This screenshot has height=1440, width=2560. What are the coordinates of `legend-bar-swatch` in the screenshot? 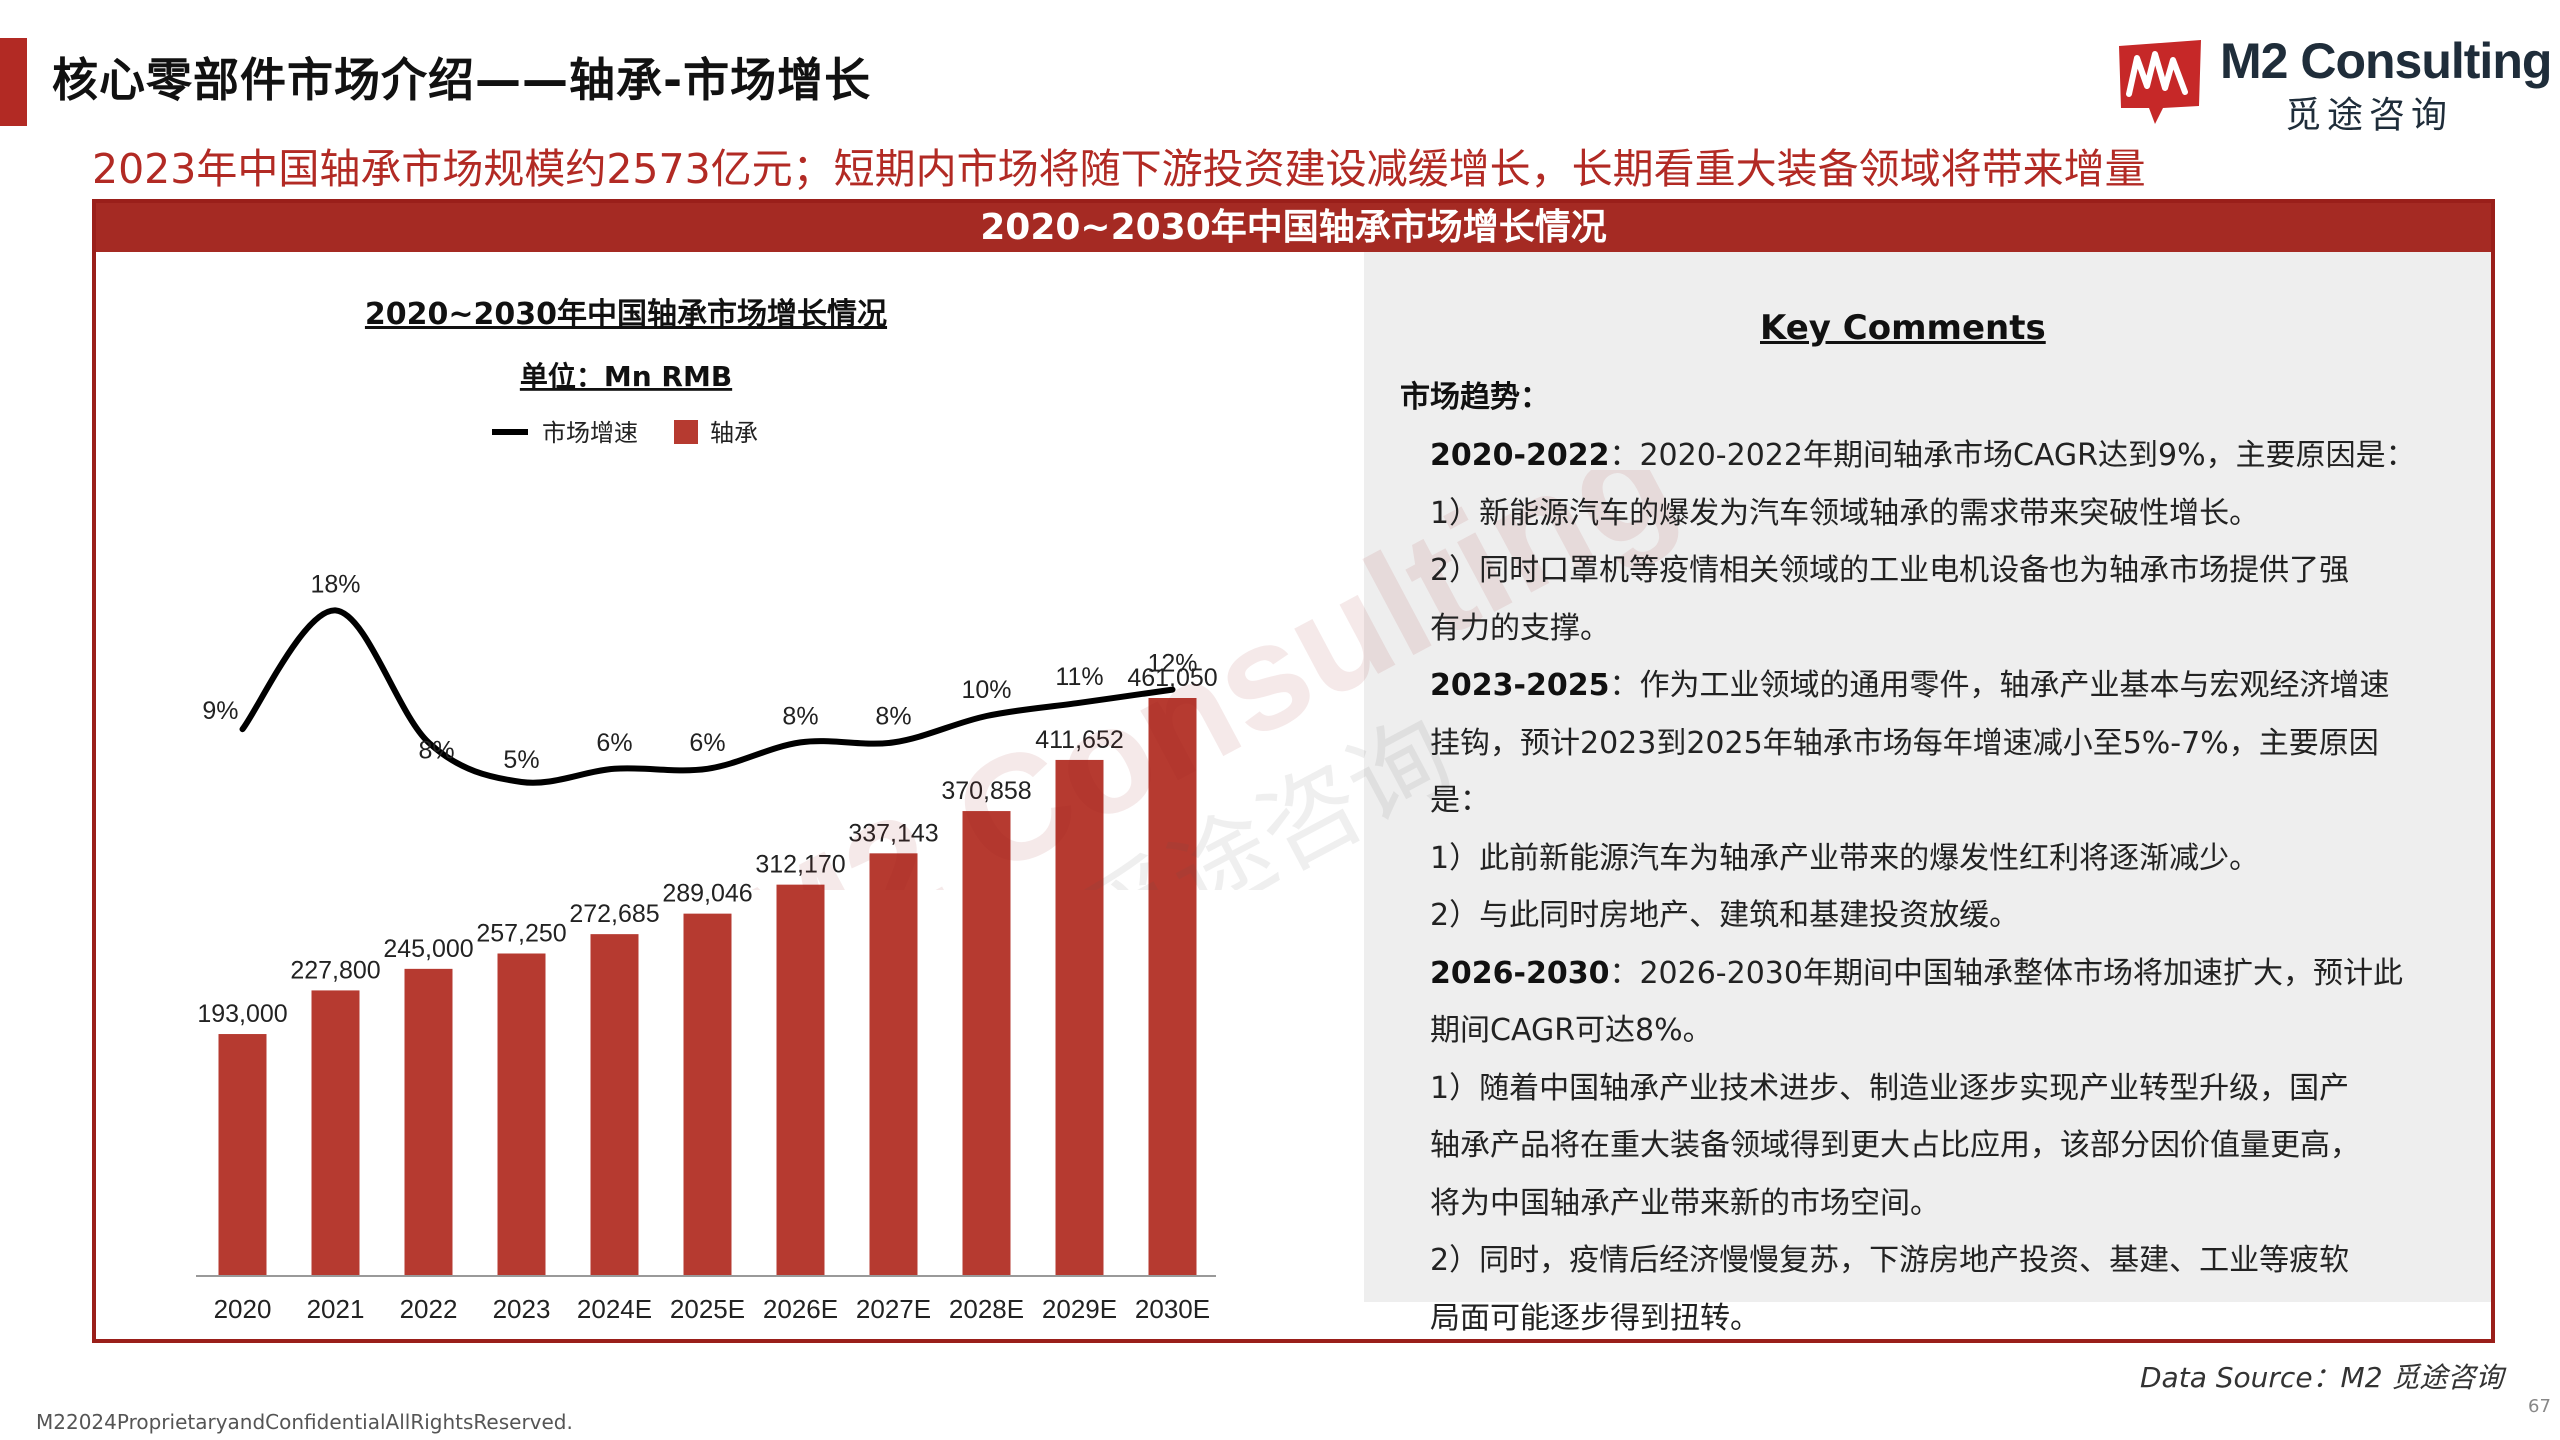 It's located at (686, 432).